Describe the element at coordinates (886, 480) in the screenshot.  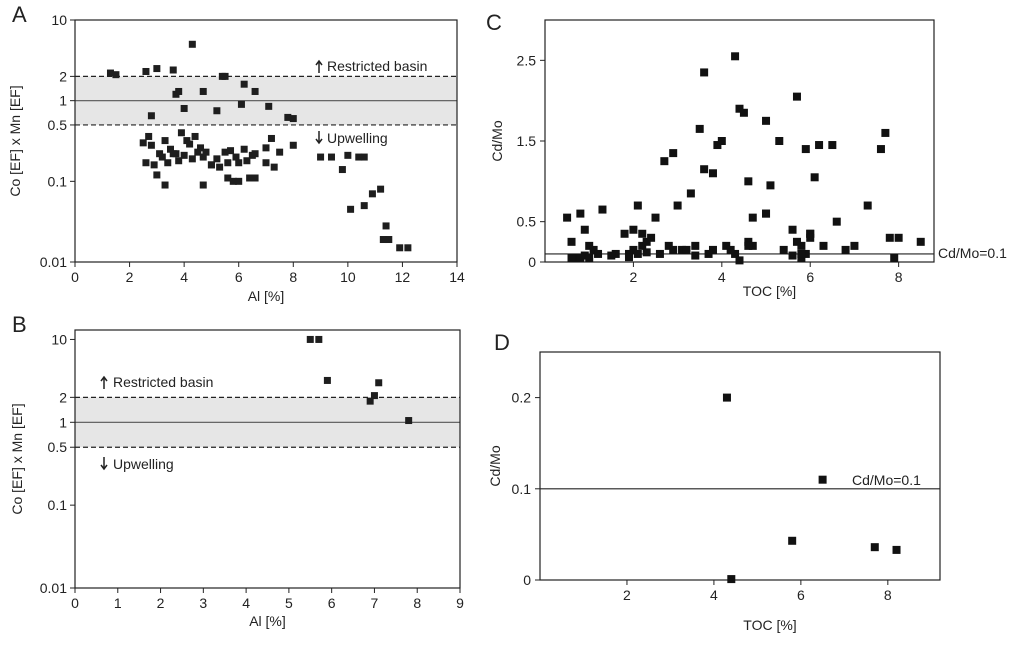
I see `reference-line-label: Cd/Mo=0.1` at that location.